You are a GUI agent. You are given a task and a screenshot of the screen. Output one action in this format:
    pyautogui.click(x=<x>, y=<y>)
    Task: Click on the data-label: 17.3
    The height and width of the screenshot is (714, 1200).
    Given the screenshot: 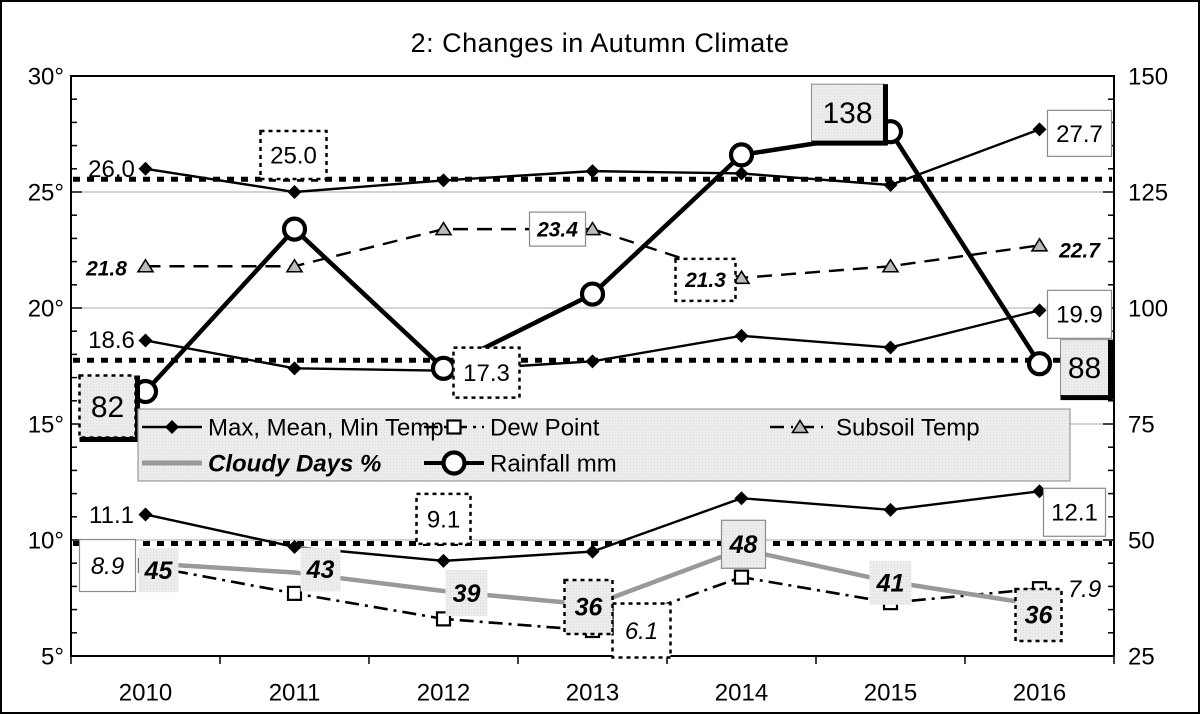 What is the action you would take?
    pyautogui.click(x=486, y=373)
    